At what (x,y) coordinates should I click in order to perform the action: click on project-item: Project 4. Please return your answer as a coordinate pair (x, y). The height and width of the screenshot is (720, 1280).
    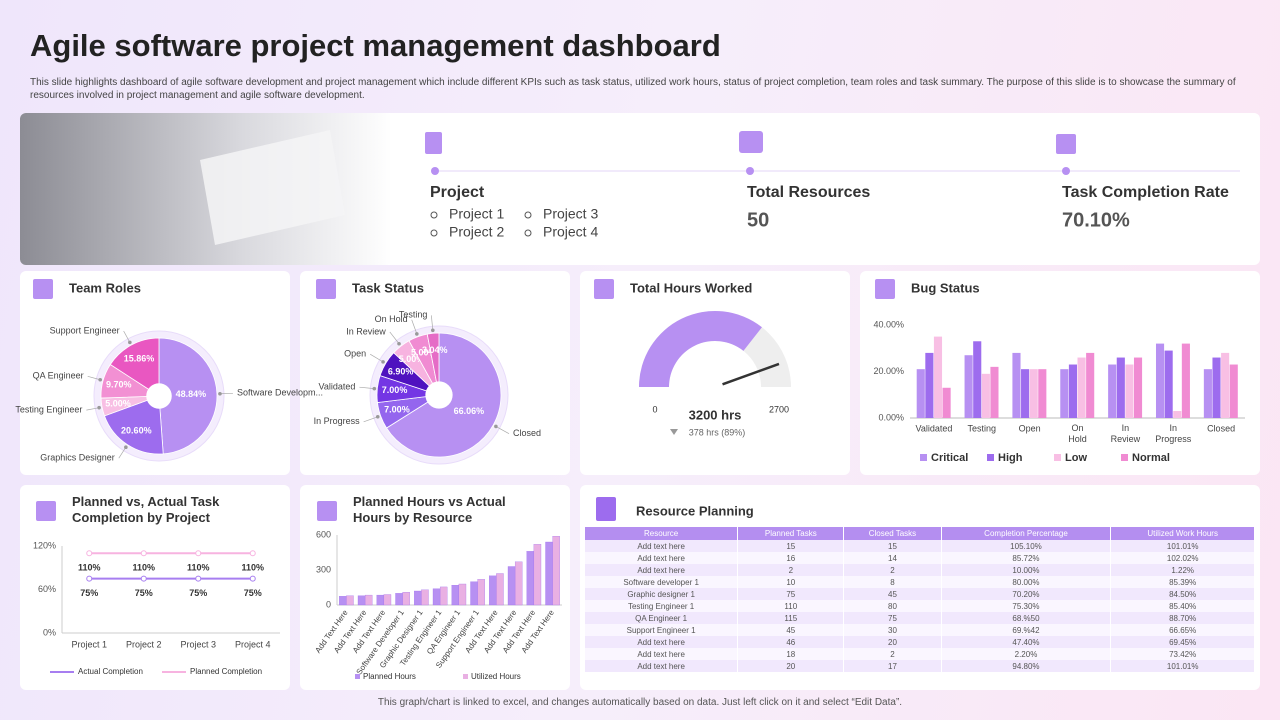
    Looking at the image, I should click on (570, 232).